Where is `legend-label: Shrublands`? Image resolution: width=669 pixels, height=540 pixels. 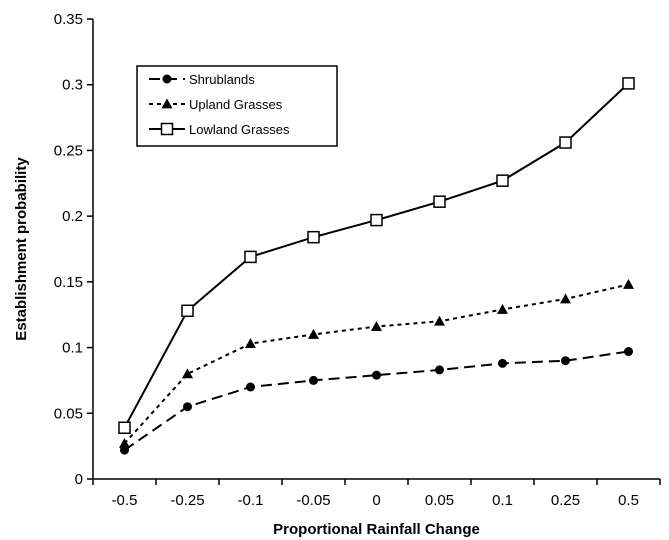
legend-label: Shrublands is located at coordinates (222, 79).